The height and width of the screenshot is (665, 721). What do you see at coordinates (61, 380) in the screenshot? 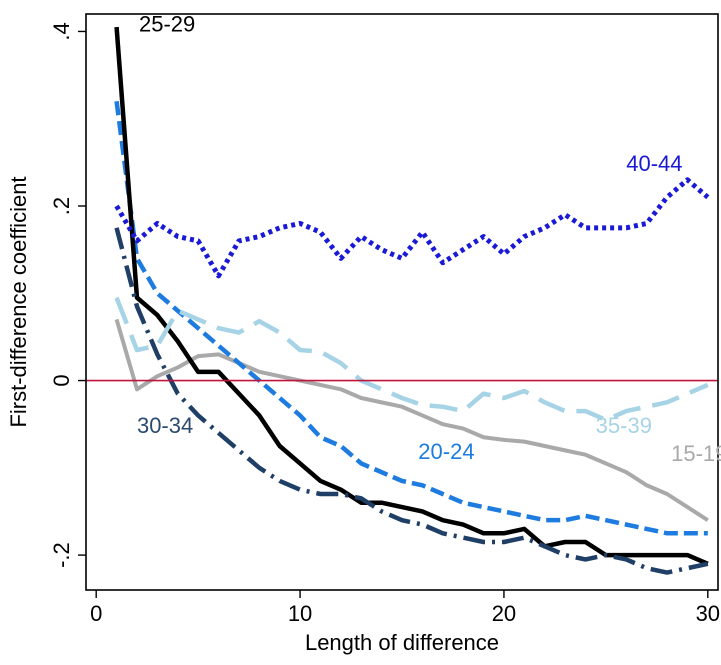
I see `y-tick-label-0: 0` at bounding box center [61, 380].